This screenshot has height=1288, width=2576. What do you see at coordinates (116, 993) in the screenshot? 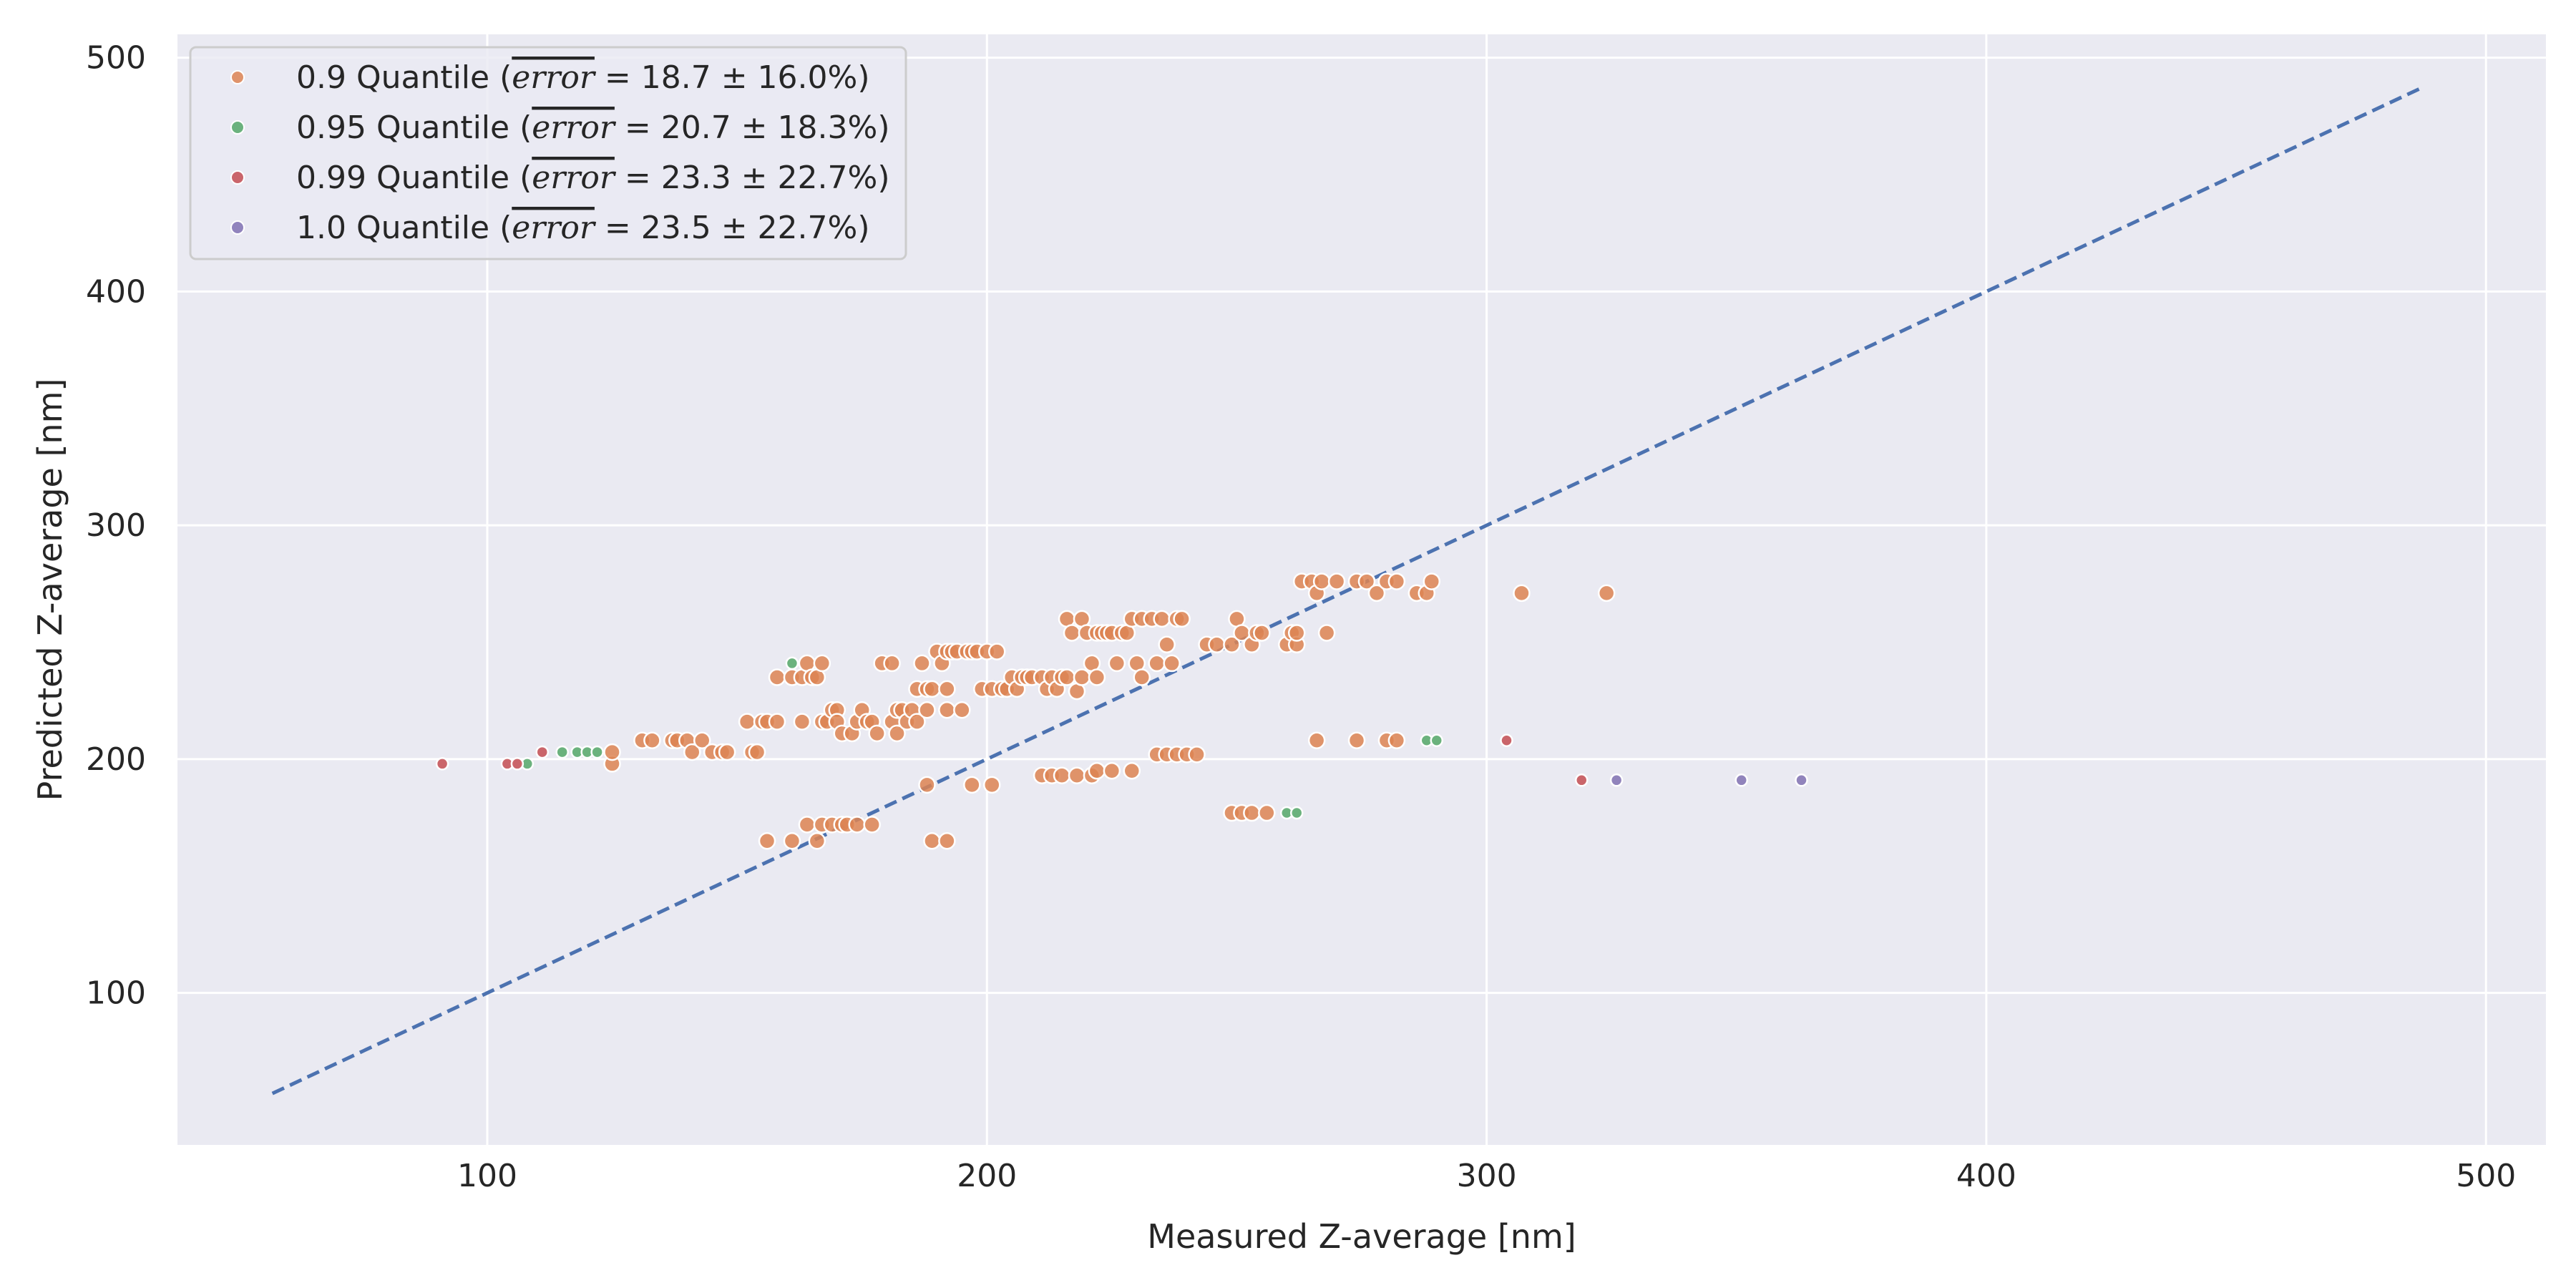
I see `y-tick-label: 100` at bounding box center [116, 993].